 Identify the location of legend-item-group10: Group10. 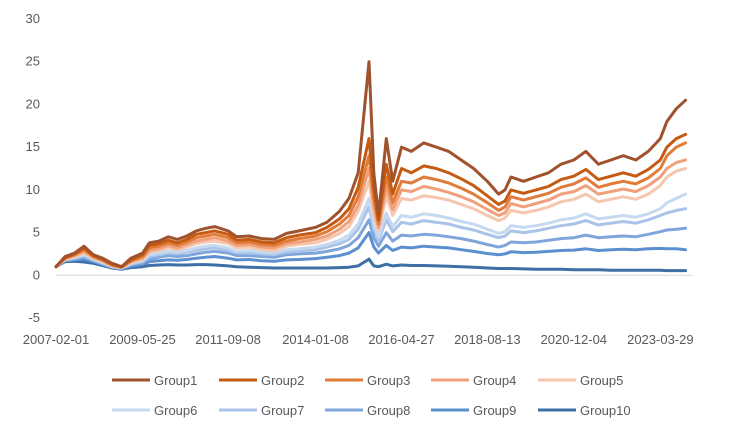
(584, 410).